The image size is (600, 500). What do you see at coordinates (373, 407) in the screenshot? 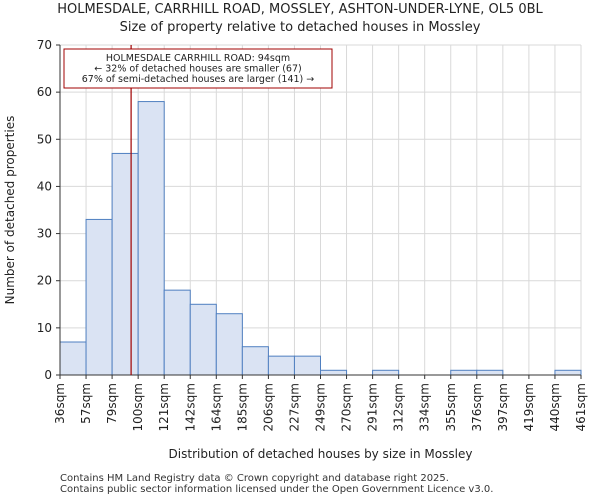
I see `x-tick-label: 291sqm` at bounding box center [373, 407].